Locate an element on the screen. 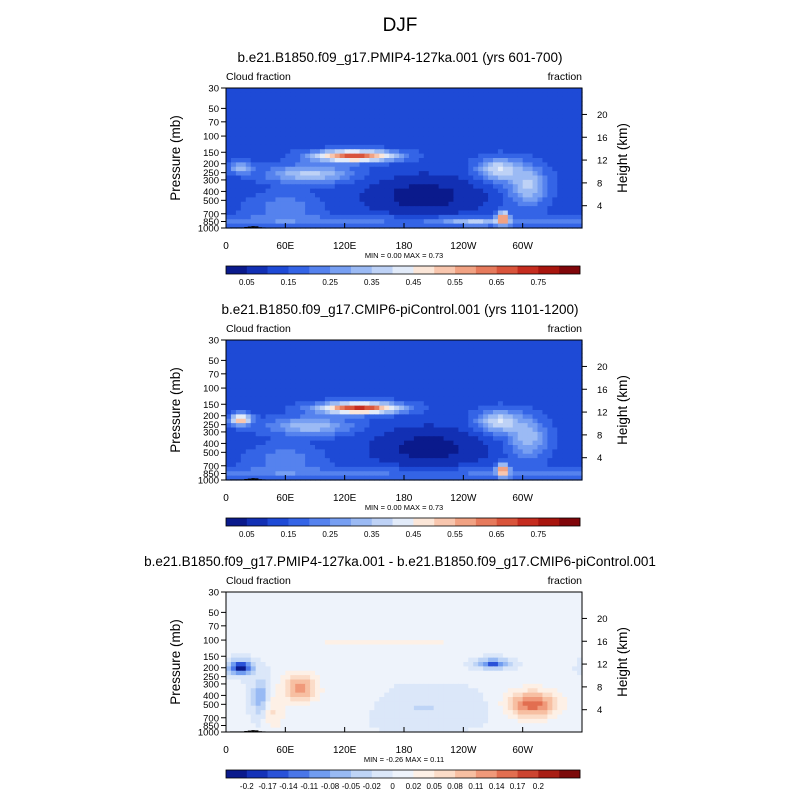 The image size is (800, 800). page-title: DJF is located at coordinates (400, 25).